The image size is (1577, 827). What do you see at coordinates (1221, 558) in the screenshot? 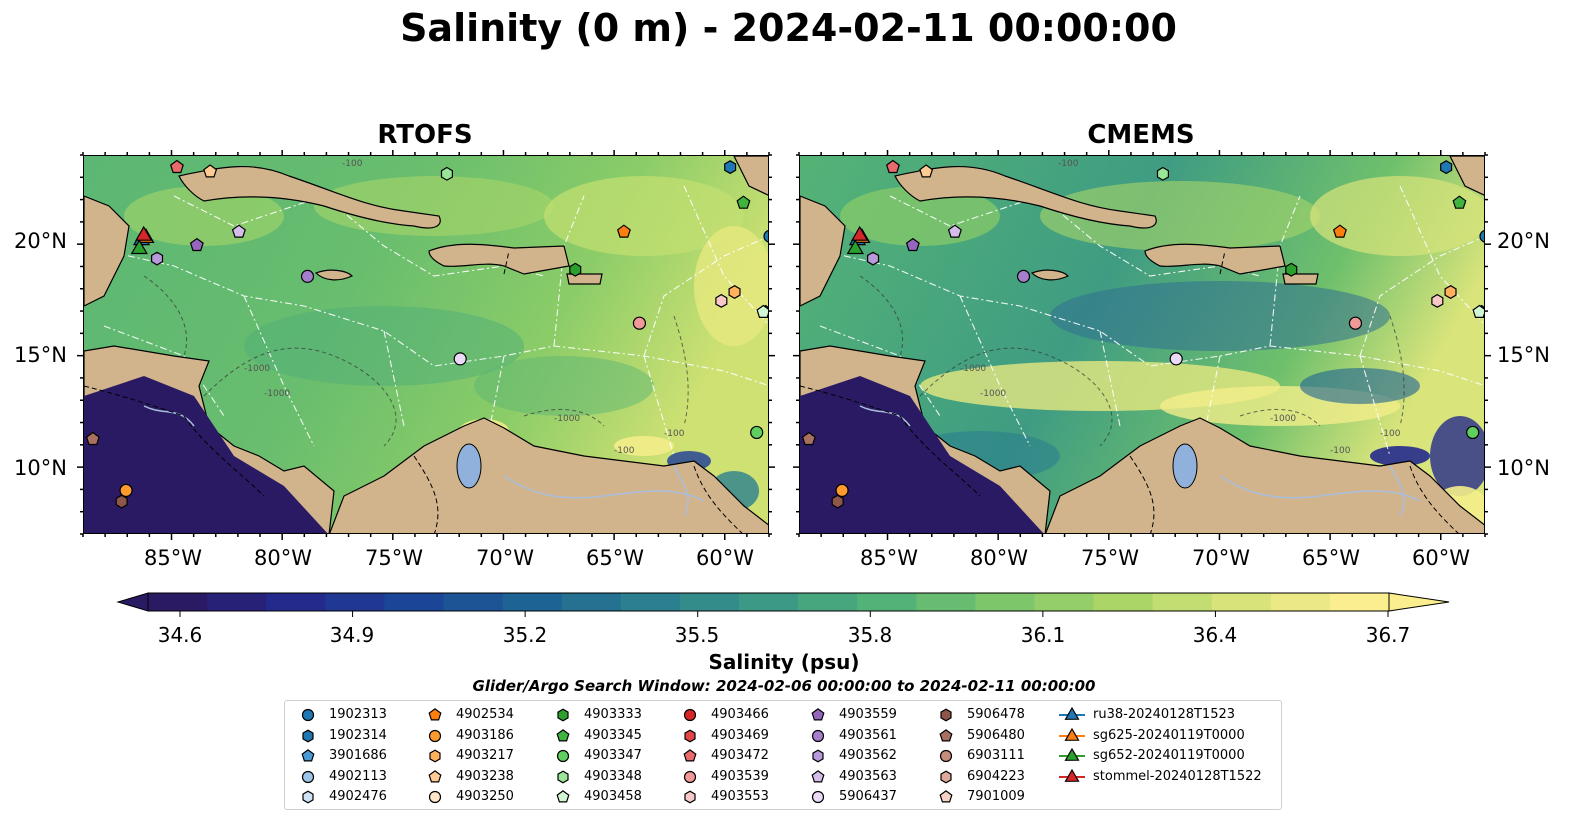
I see `lon-label-70w-right: 70°W` at bounding box center [1221, 558].